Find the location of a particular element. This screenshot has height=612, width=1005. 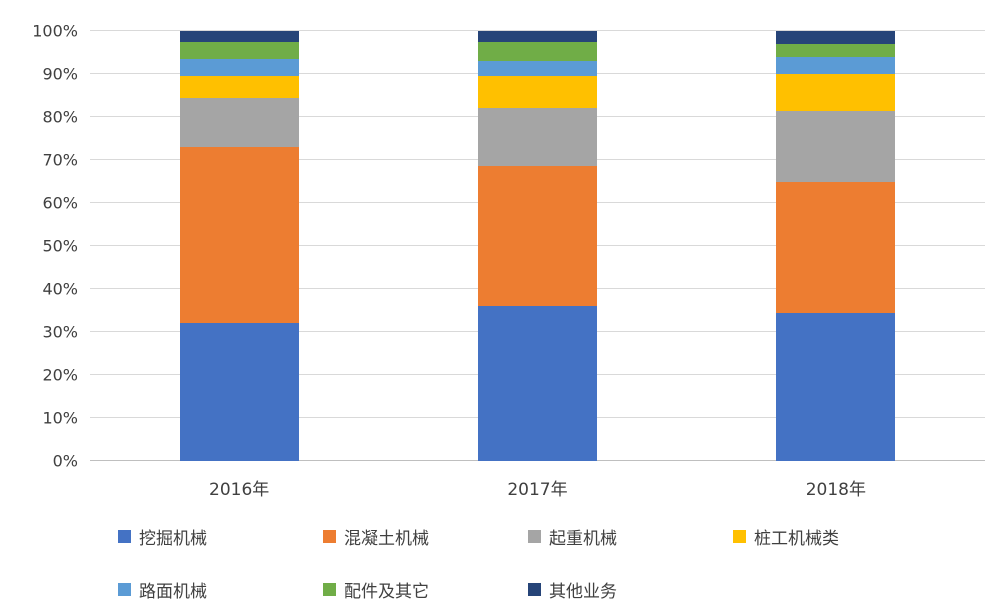

x-axis: 2016年 2017年 2018年 is located at coordinates (537, 487).